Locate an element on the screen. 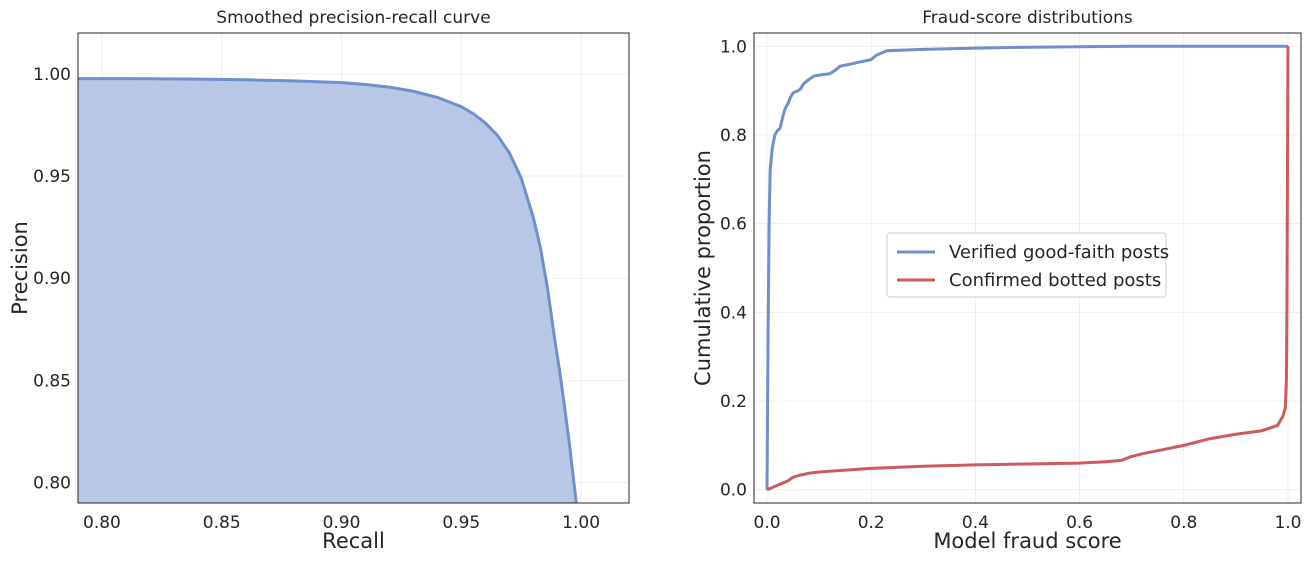 The image size is (1311, 561). fraud-x-axis-label: Model fraud score is located at coordinates (1027, 541).